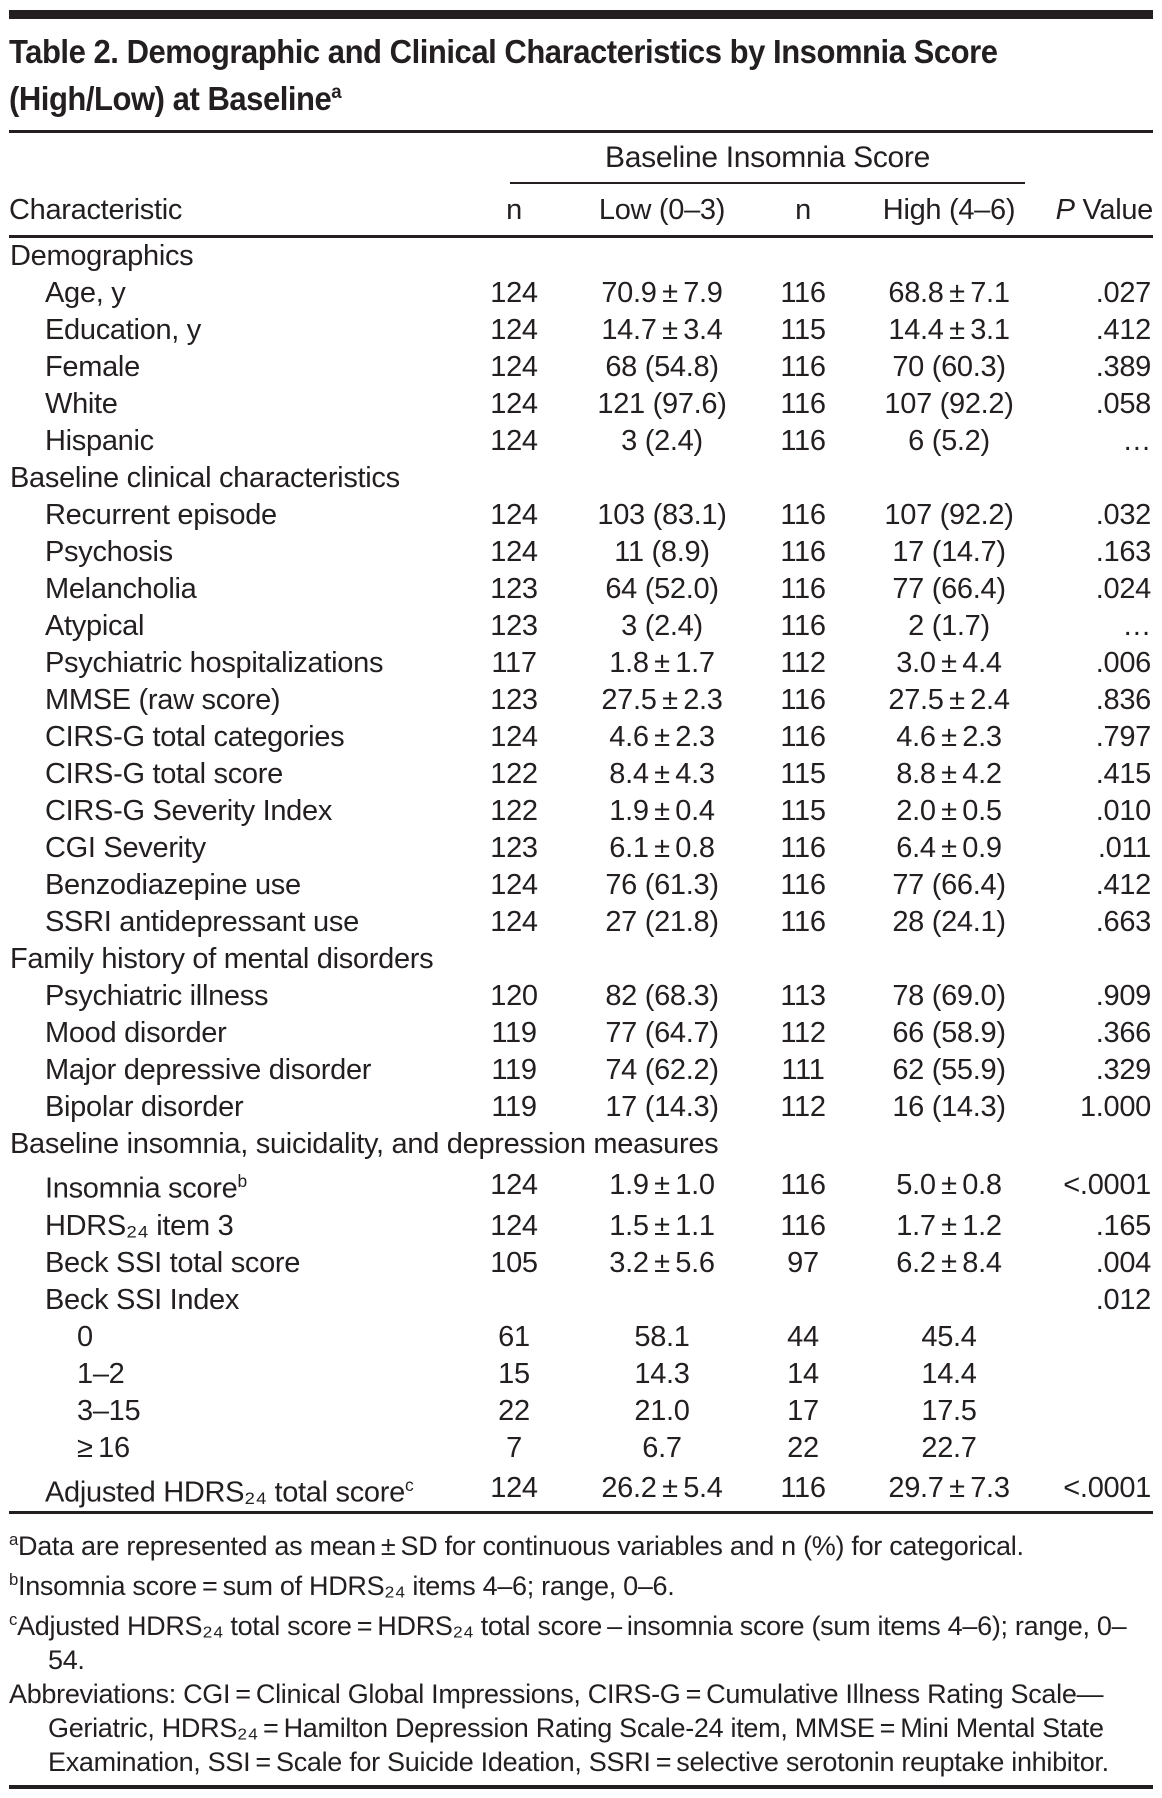 This screenshot has width=1162, height=1798. I want to click on p-value-cell: .004, so click(1123, 1262).